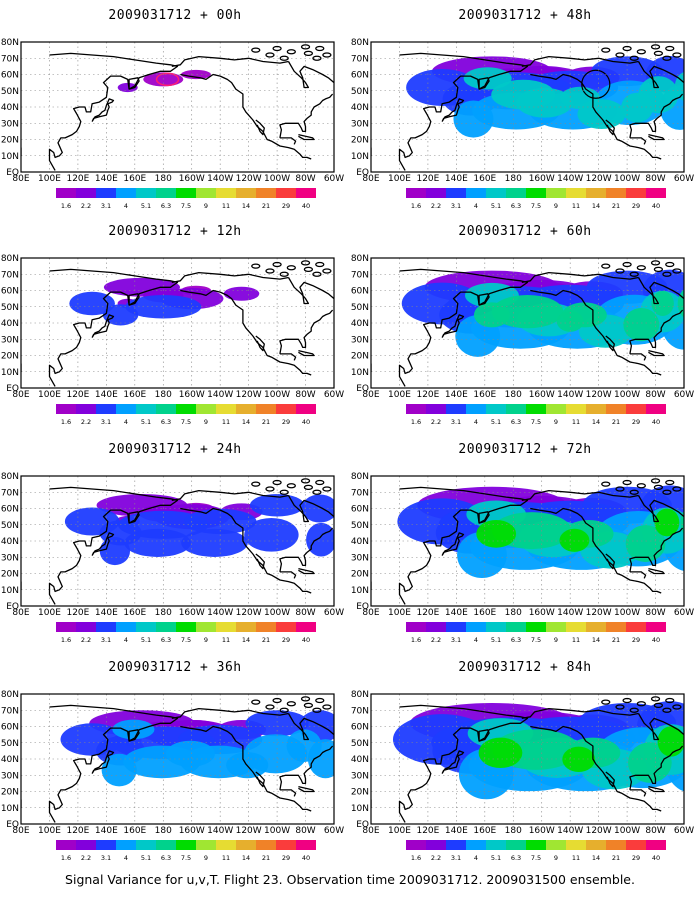 The height and width of the screenshot is (900, 700). I want to click on colorbar-label: 4, so click(126, 422).